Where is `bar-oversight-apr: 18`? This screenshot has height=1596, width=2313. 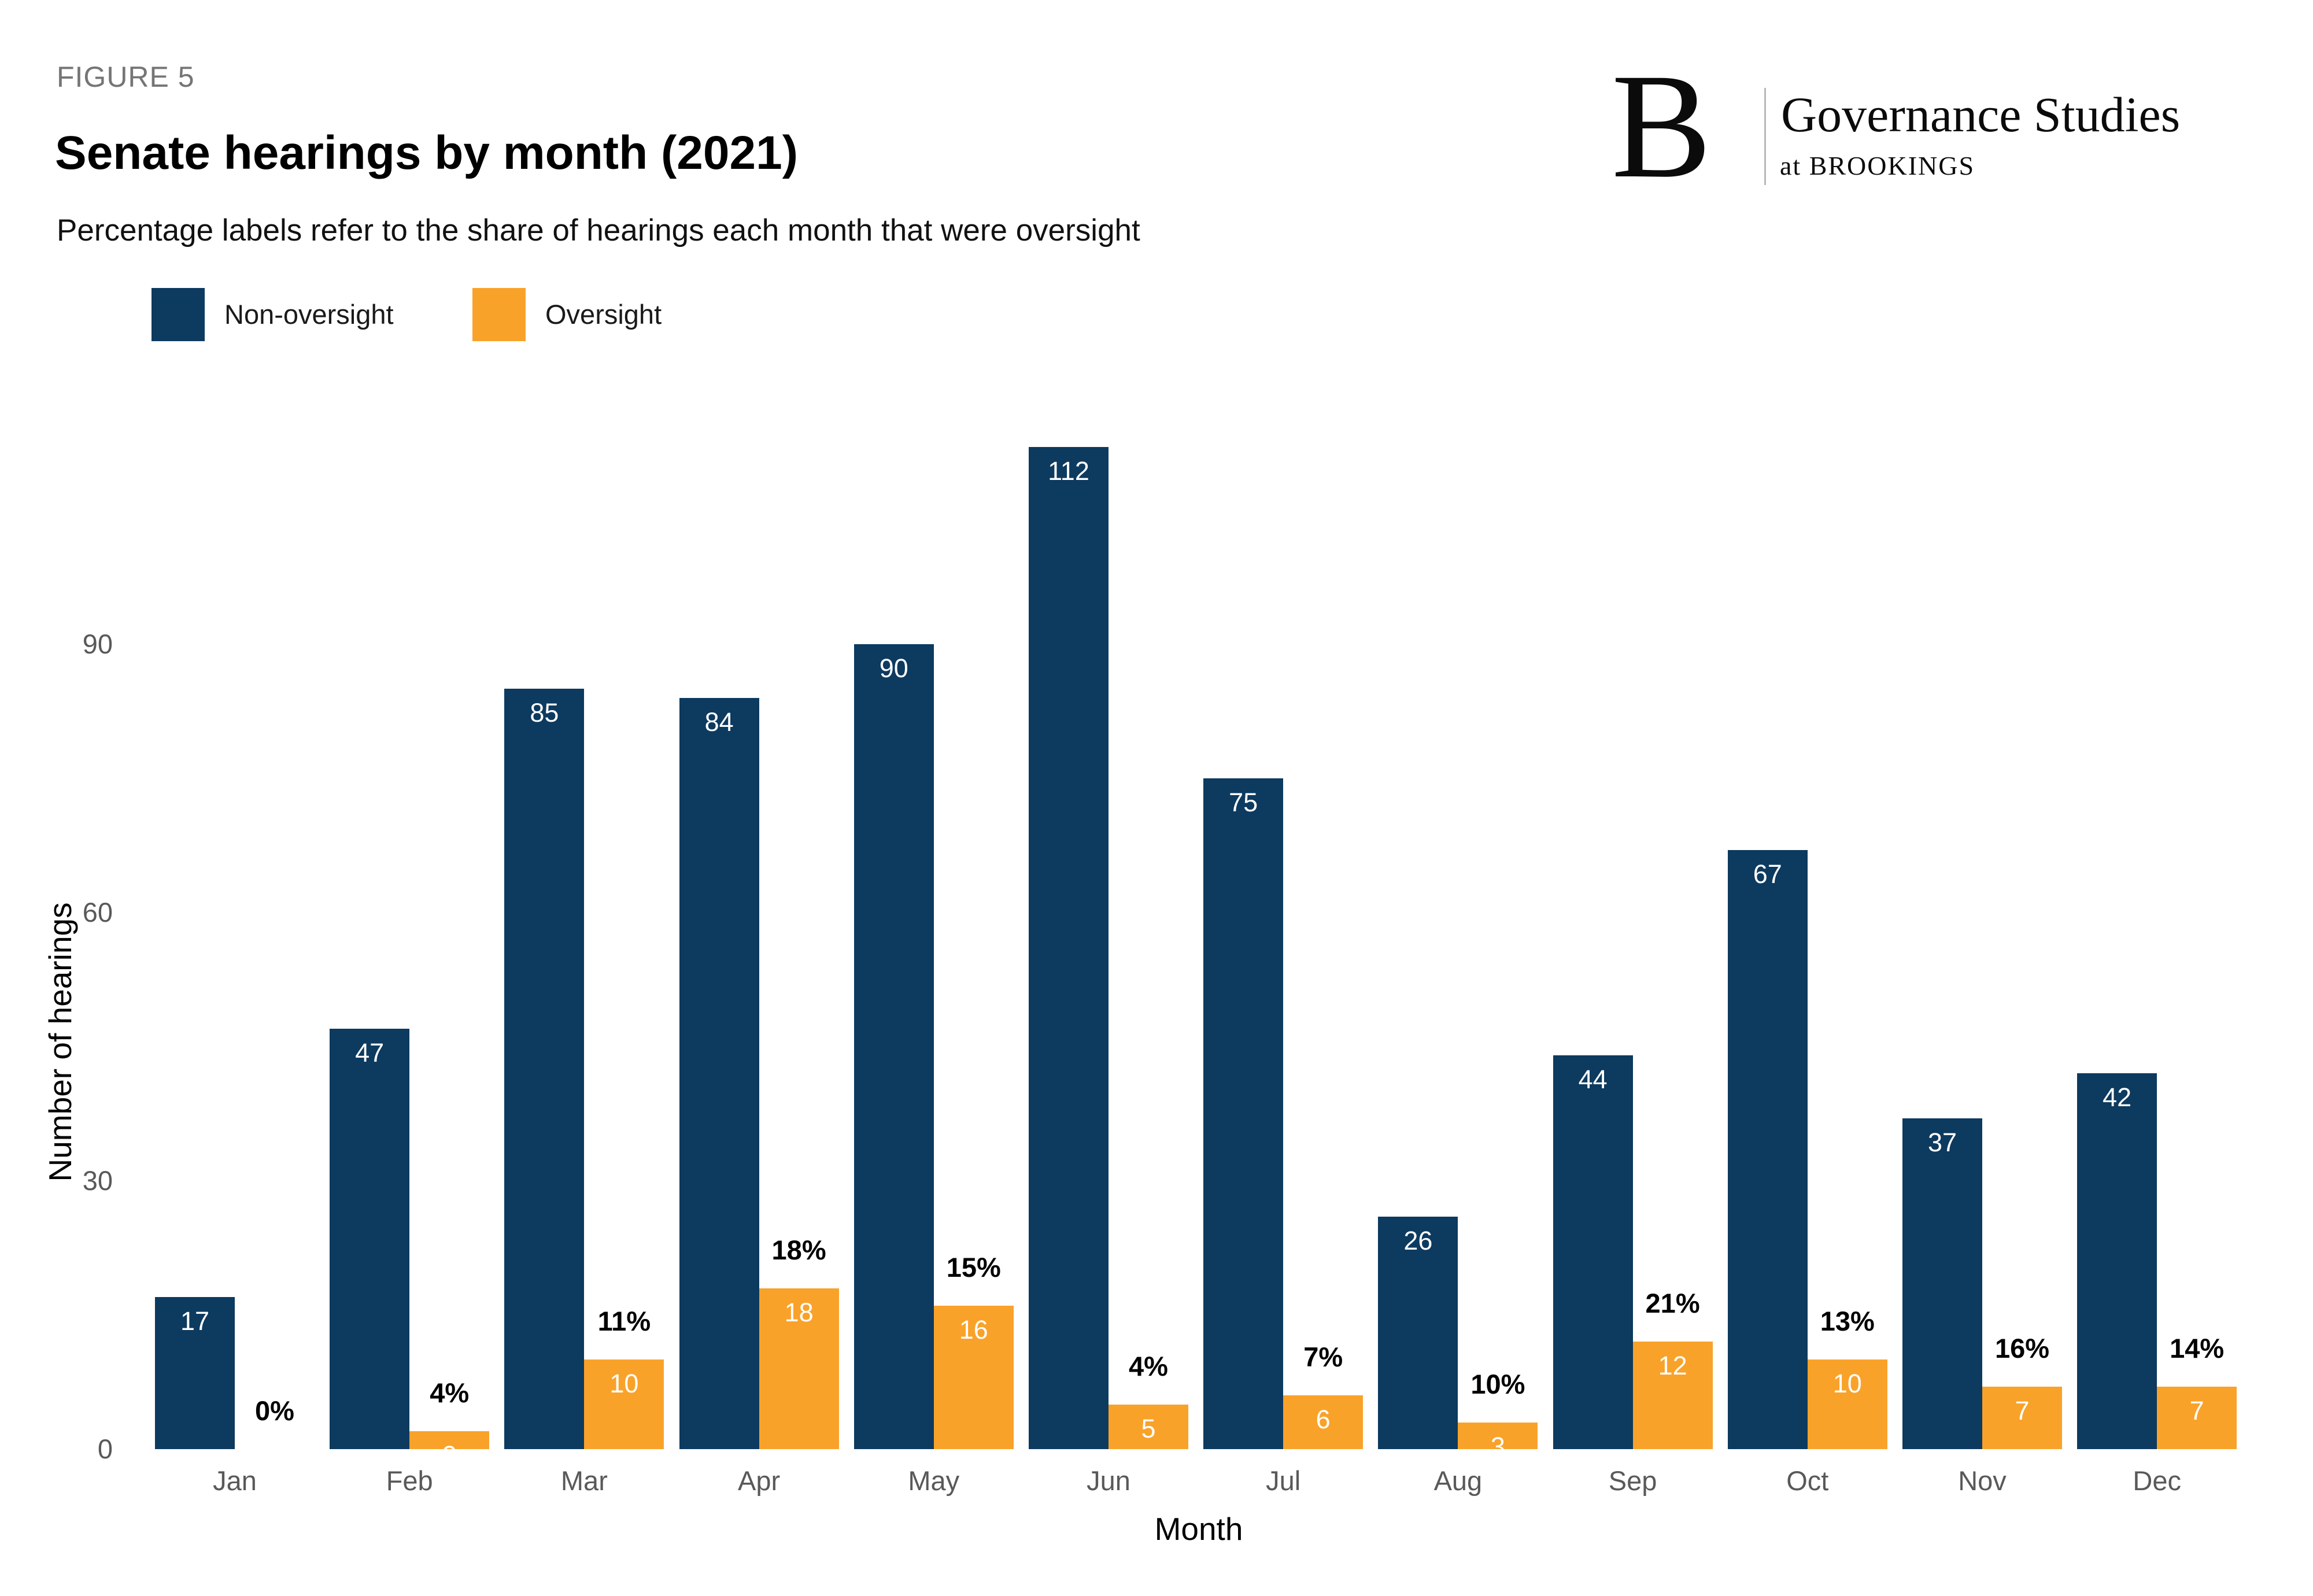 bar-oversight-apr: 18 is located at coordinates (799, 1368).